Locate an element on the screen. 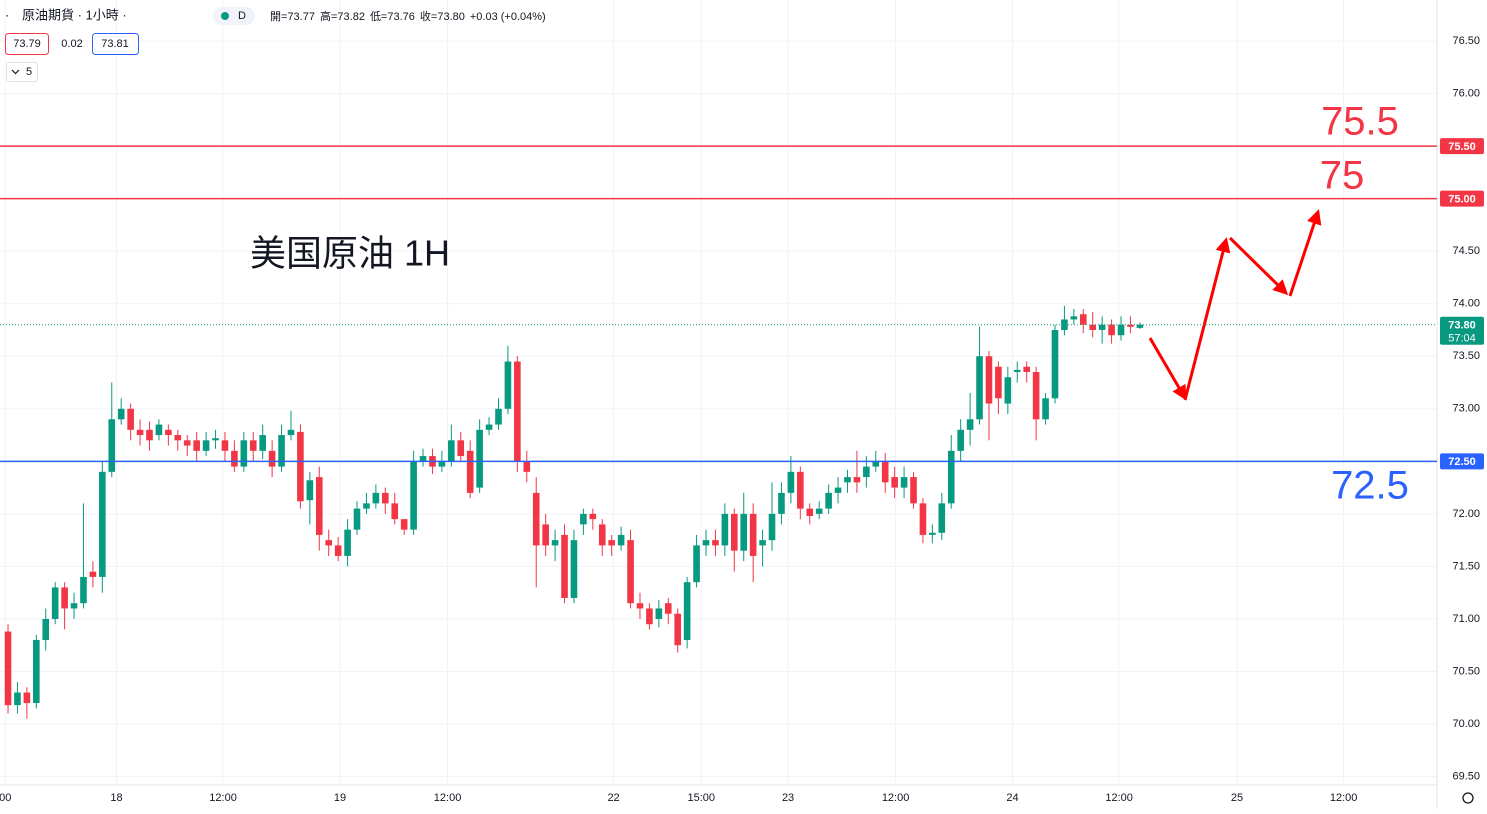 This screenshot has width=1487, height=814. y-tick-label: 71.50 is located at coordinates (1466, 566).